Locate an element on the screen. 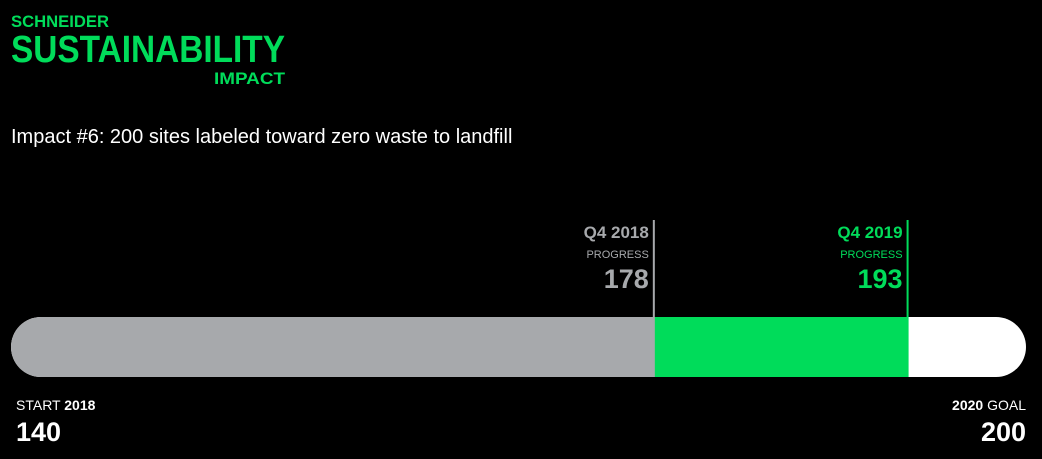  logo-line: SUSTAINABILITY is located at coordinates (148, 50).